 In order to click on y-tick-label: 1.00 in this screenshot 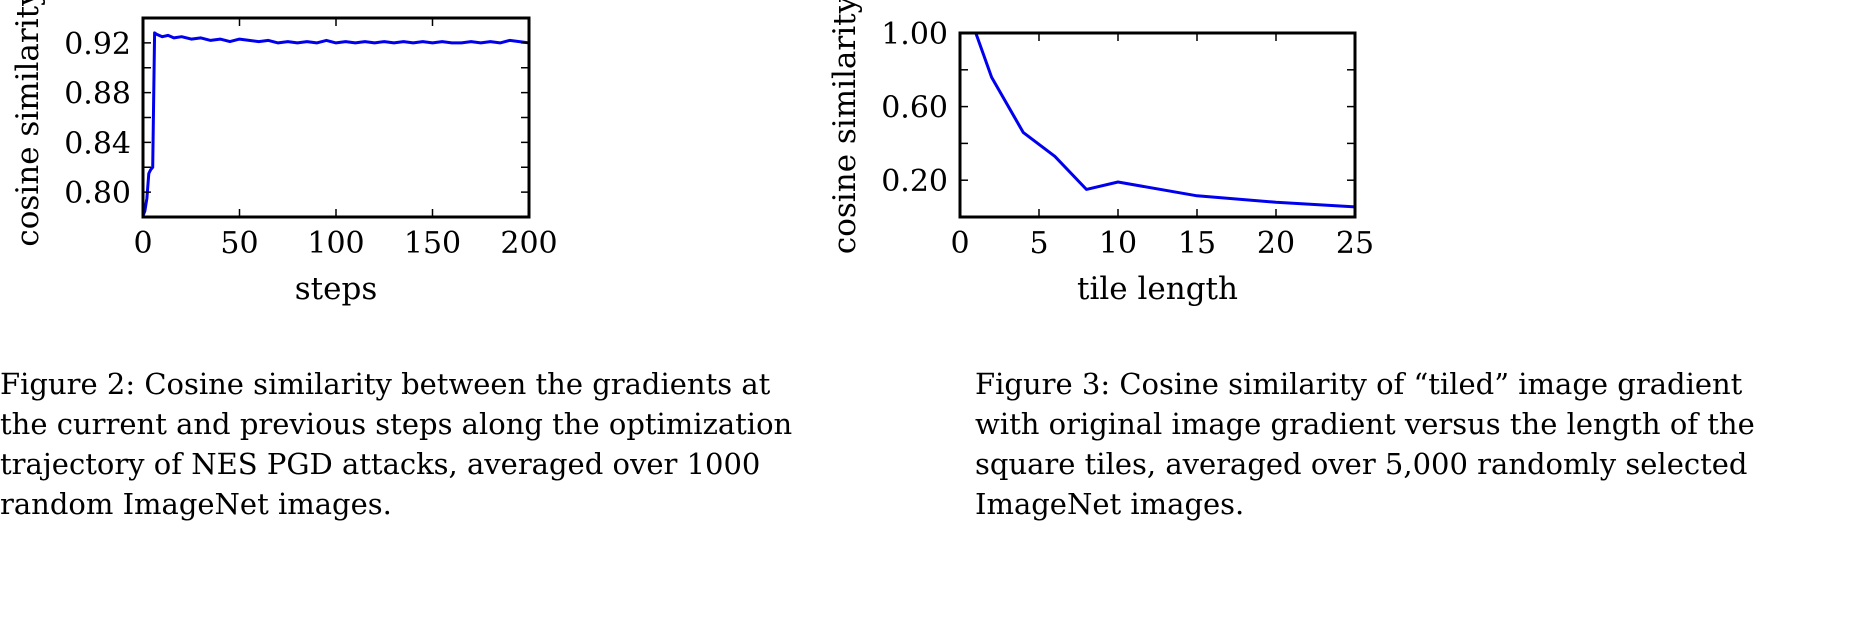, I will do `click(914, 34)`.